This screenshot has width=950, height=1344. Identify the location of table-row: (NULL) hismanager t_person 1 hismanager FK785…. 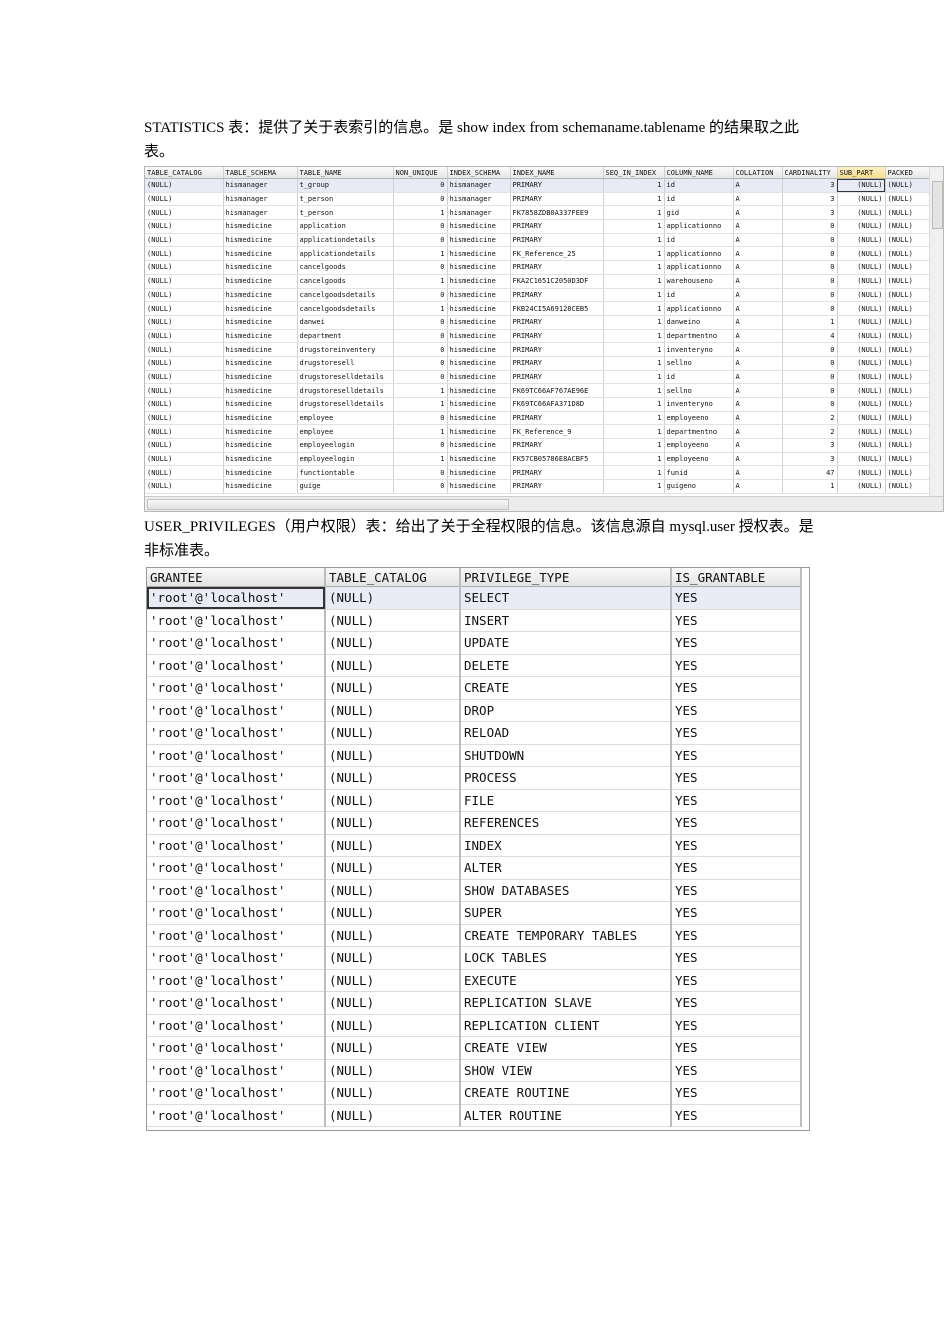
(537, 213).